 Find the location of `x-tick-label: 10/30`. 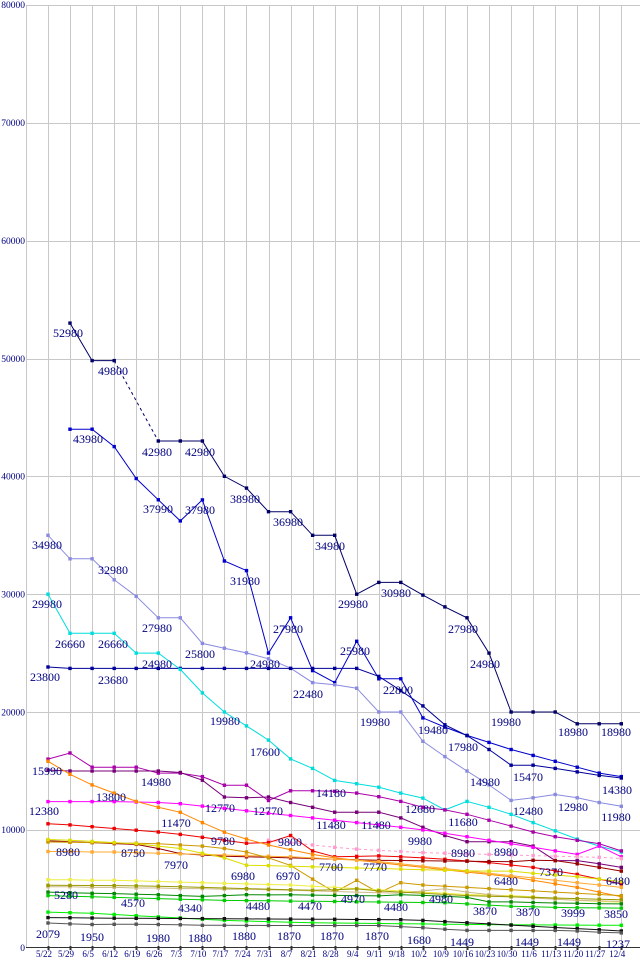

x-tick-label: 10/30 is located at coordinates (507, 954).